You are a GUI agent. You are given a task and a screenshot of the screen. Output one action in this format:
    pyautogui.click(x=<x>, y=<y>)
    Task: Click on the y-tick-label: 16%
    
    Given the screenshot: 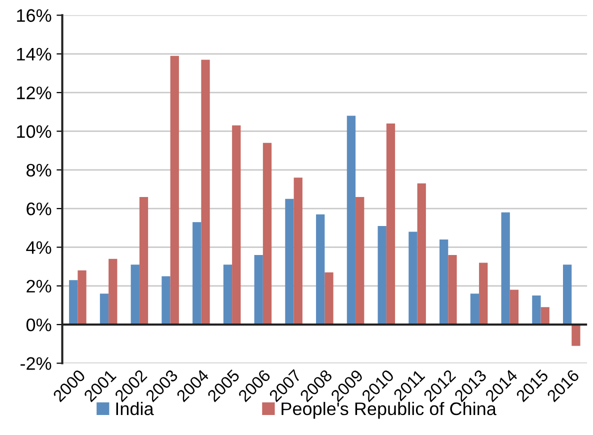 What is the action you would take?
    pyautogui.click(x=34, y=15)
    